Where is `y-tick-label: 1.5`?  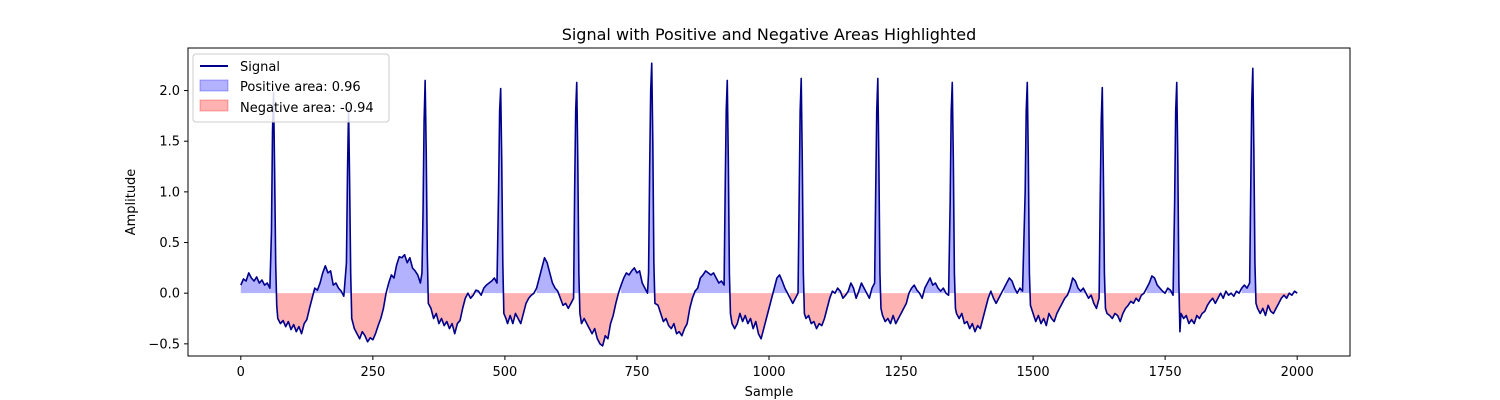
y-tick-label: 1.5 is located at coordinates (169, 142).